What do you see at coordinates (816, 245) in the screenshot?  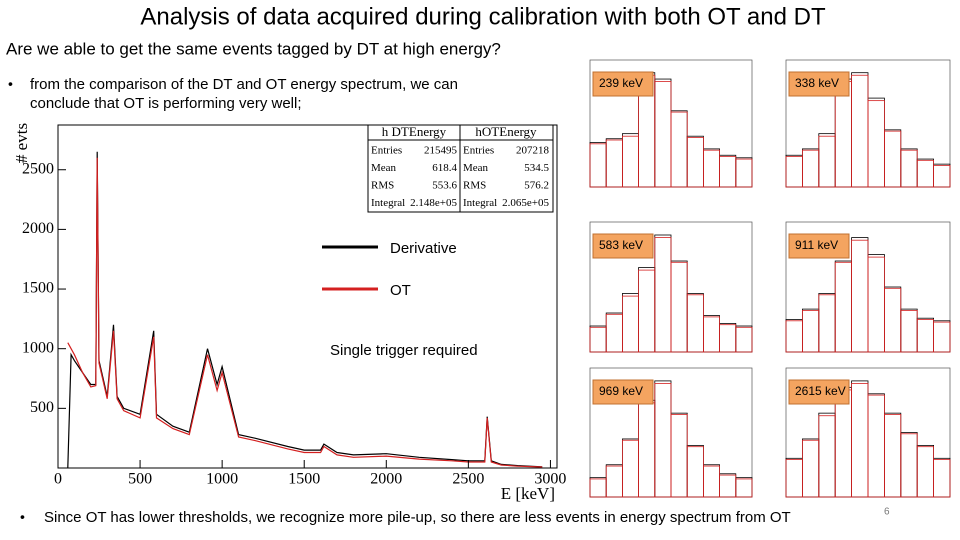 I see `panel-label: 911 keV` at bounding box center [816, 245].